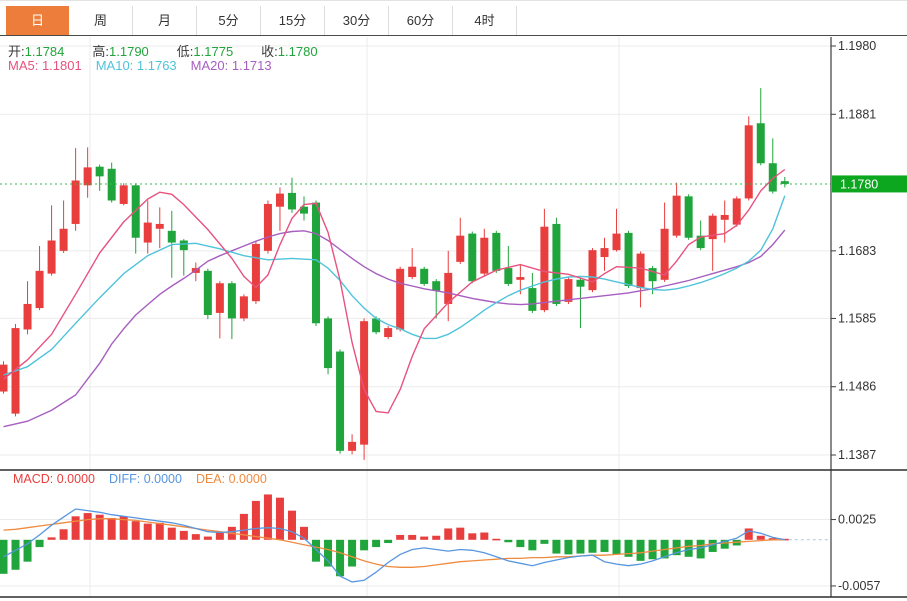  What do you see at coordinates (165, 20) in the screenshot?
I see `tab-timeframe-2: 月` at bounding box center [165, 20].